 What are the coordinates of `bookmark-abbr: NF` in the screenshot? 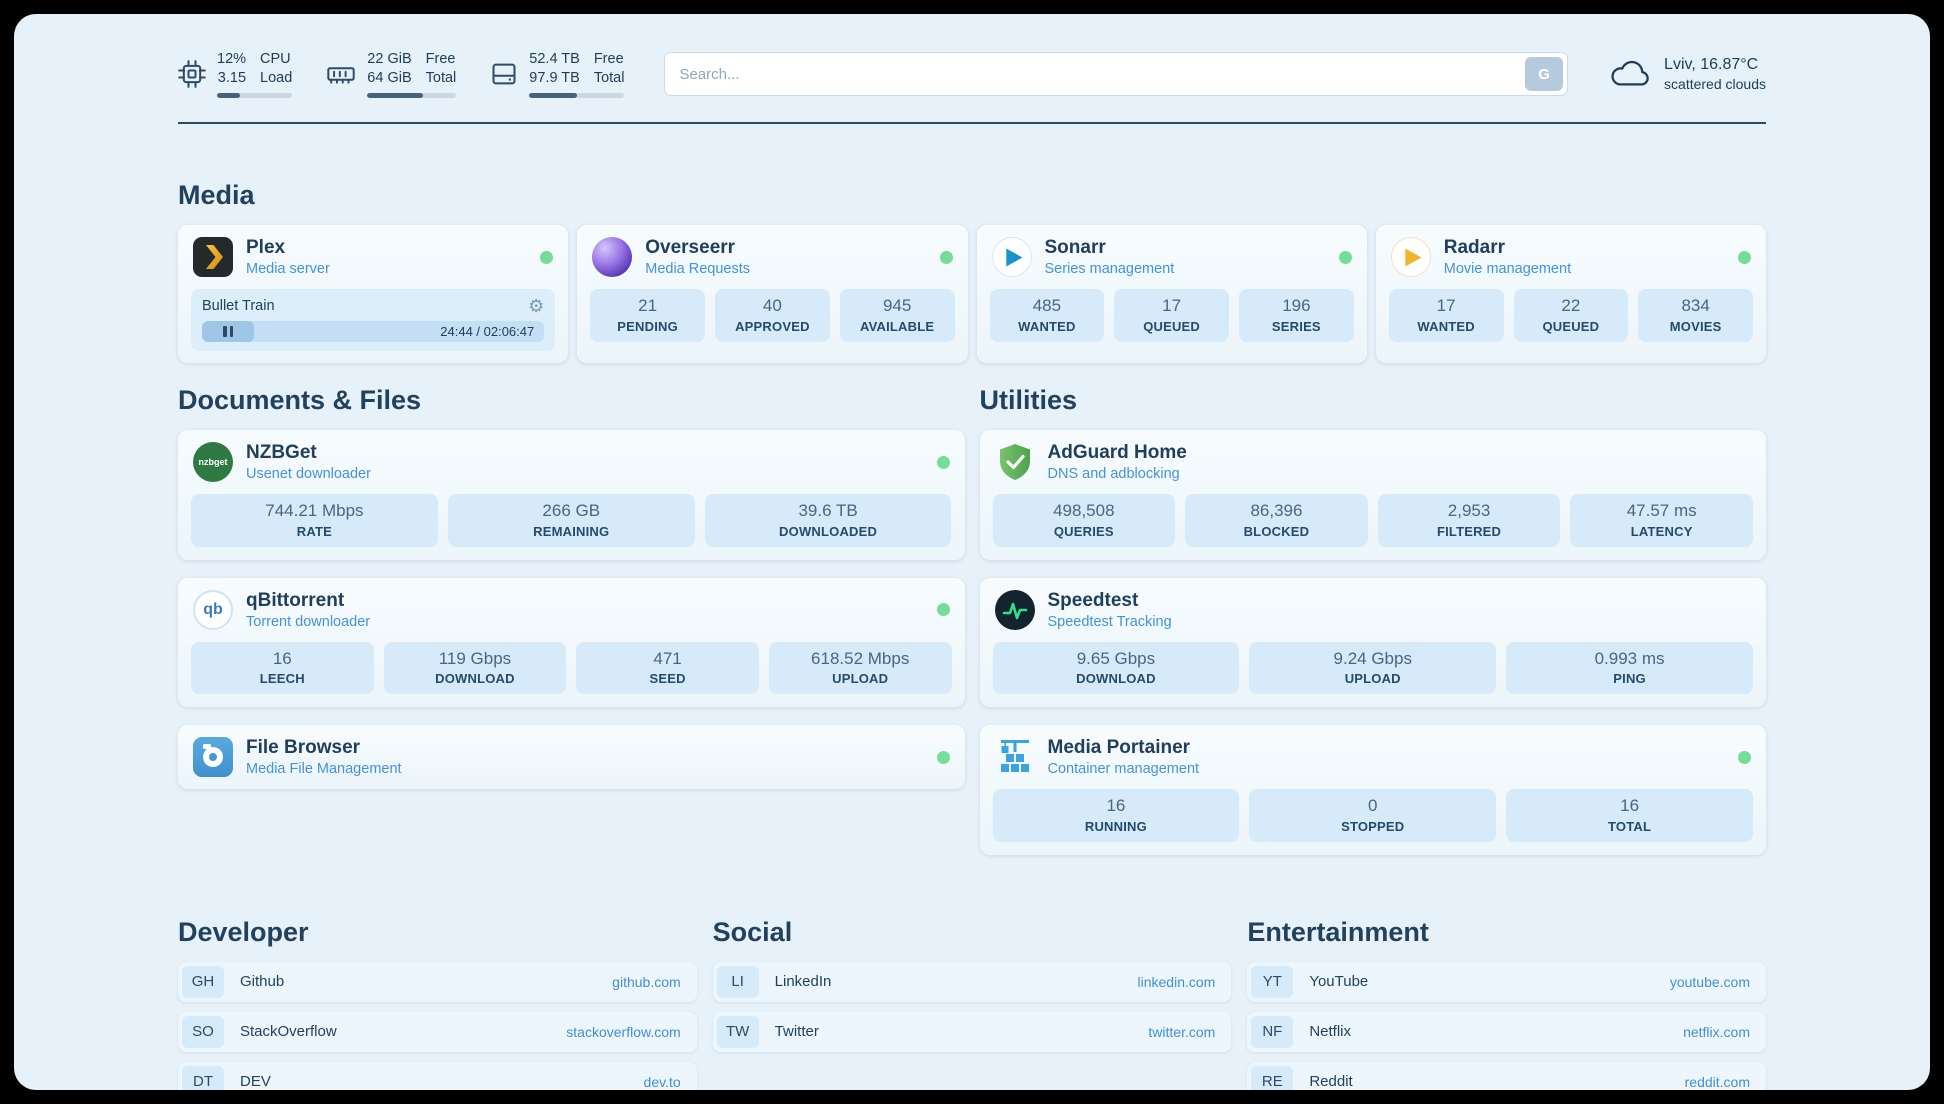 It's located at (1272, 1031).